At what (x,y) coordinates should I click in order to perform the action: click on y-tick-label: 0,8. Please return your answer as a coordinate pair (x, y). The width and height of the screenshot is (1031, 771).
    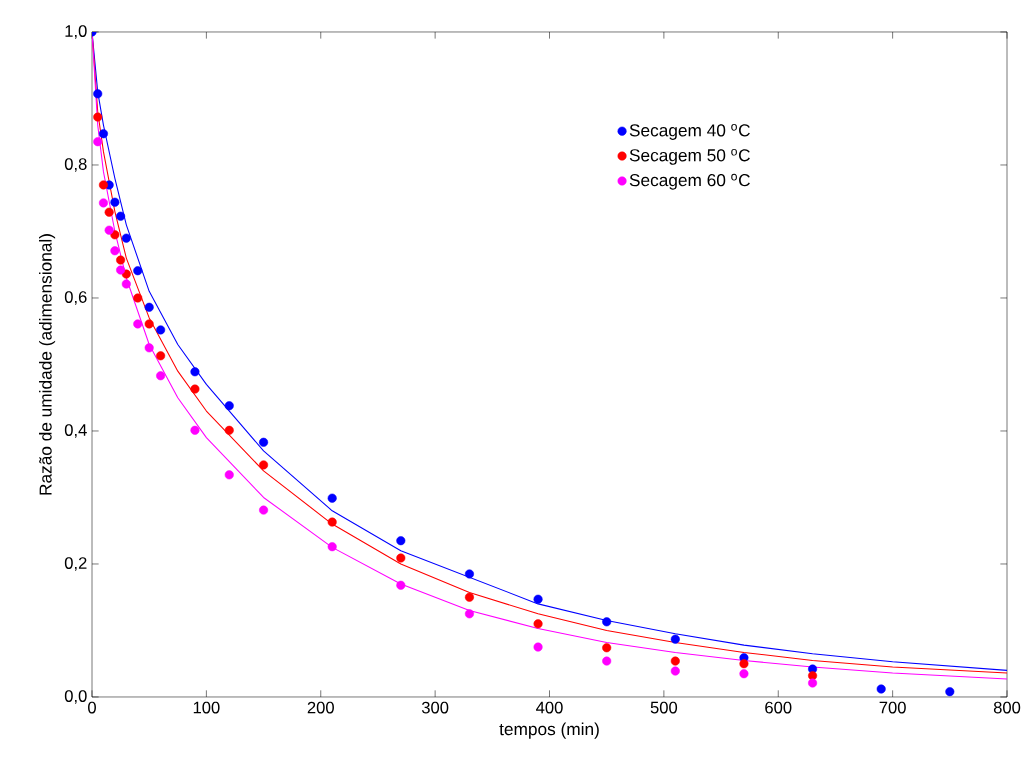
    Looking at the image, I should click on (75, 165).